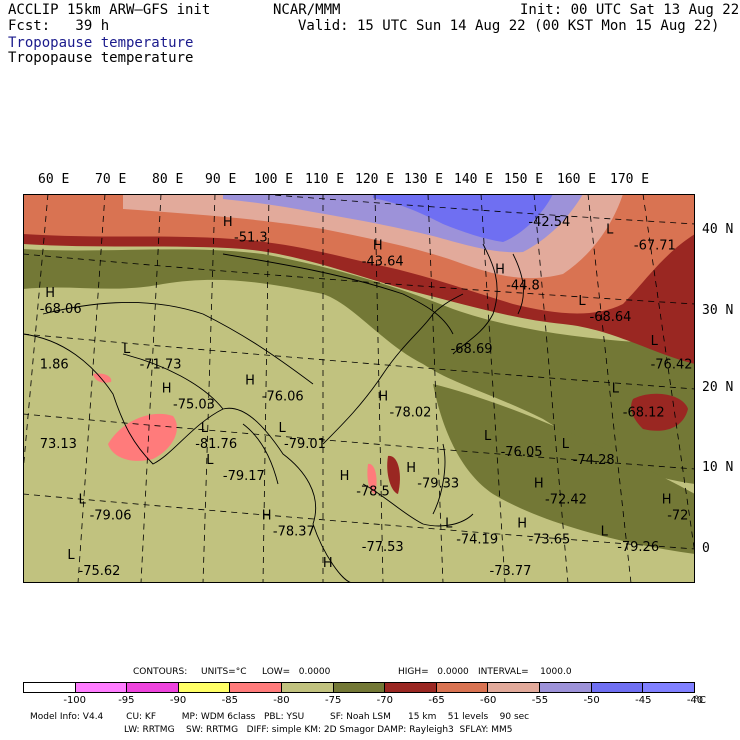  Describe the element at coordinates (424, 179) in the screenshot. I see `lon-label: 130 E` at that location.